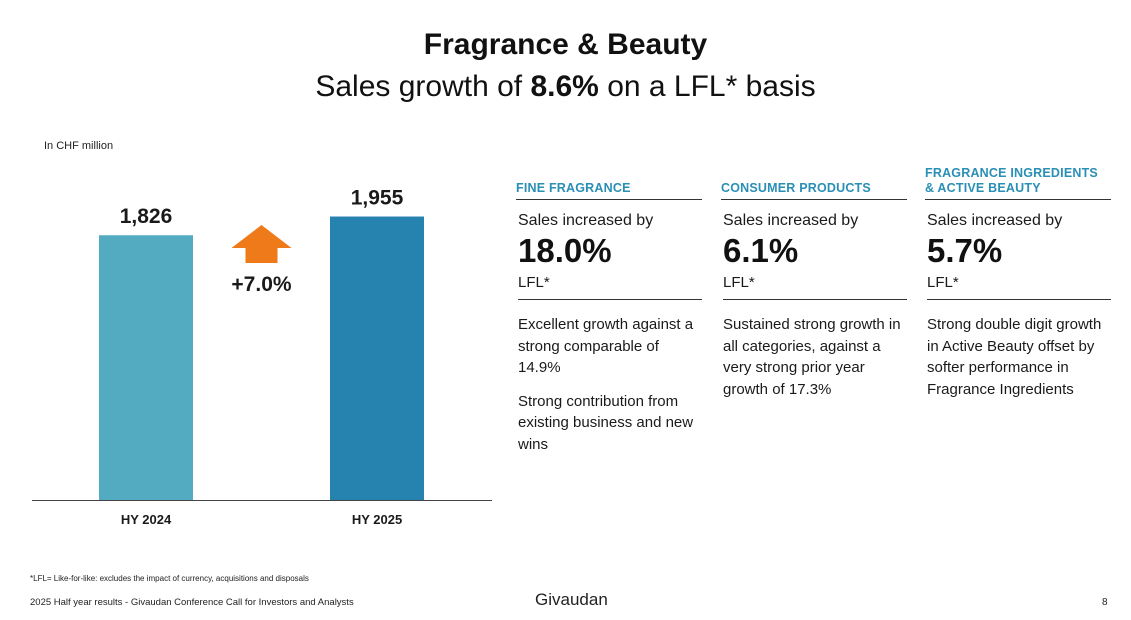 This screenshot has height=620, width=1131. What do you see at coordinates (146, 216) in the screenshot?
I see `bar-value-label-0: 1,826` at bounding box center [146, 216].